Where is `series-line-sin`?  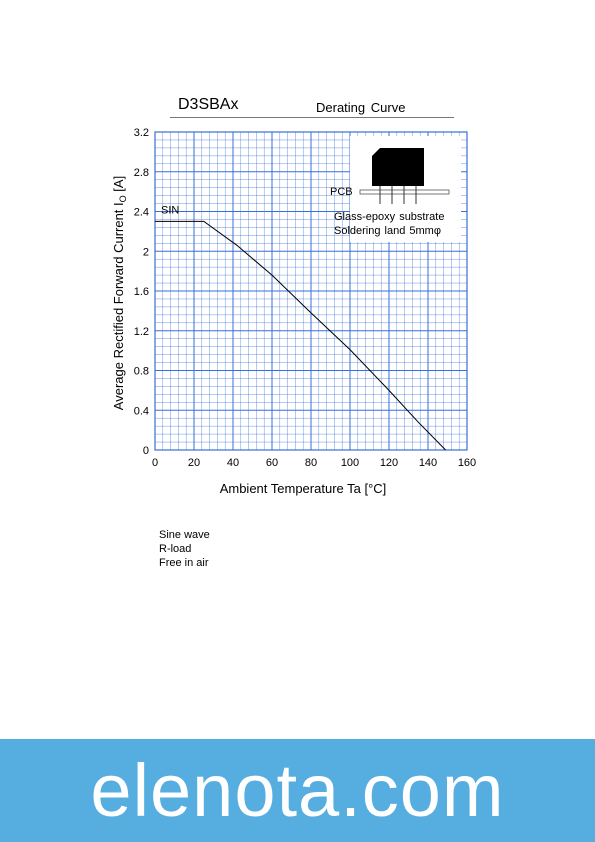
series-line-sin is located at coordinates (300, 335).